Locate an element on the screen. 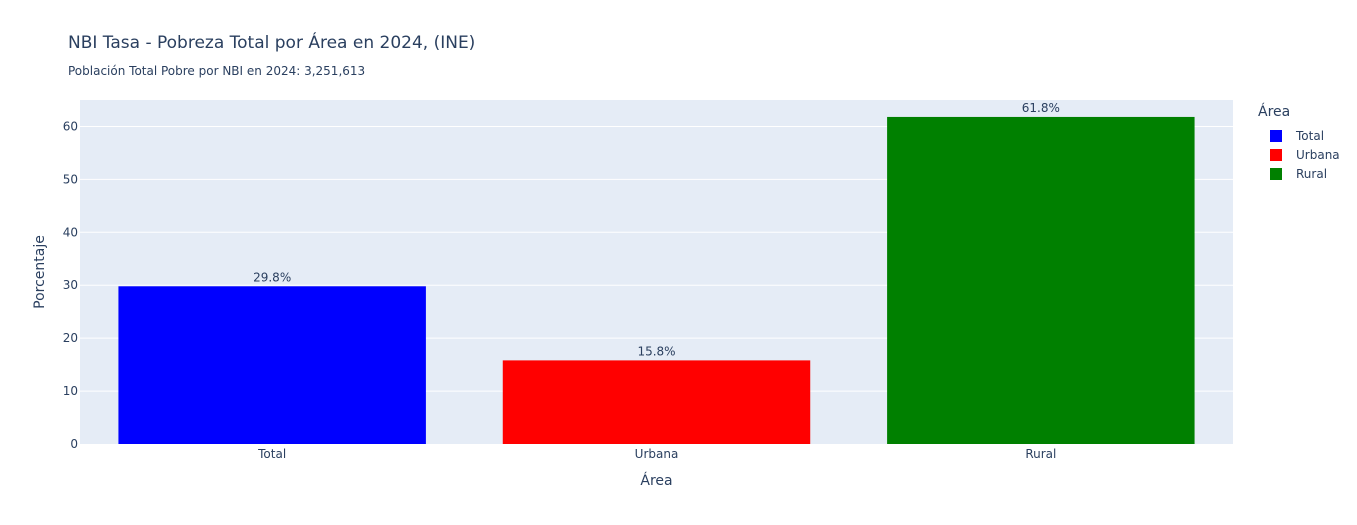  y-tick-label: 40 is located at coordinates (70, 232).